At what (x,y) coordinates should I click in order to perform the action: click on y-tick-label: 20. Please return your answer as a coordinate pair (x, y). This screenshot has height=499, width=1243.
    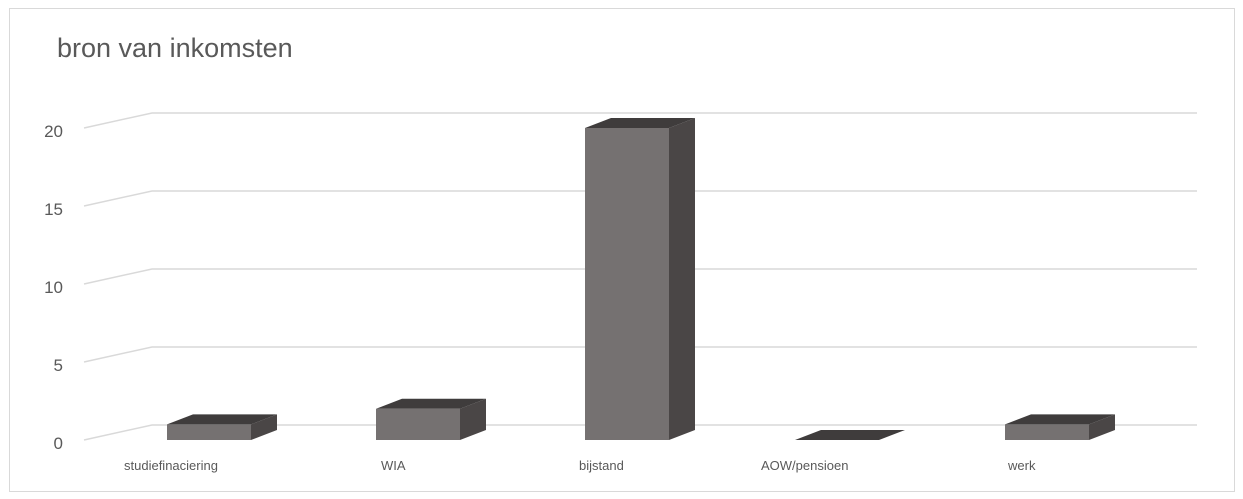
    Looking at the image, I should click on (53, 131).